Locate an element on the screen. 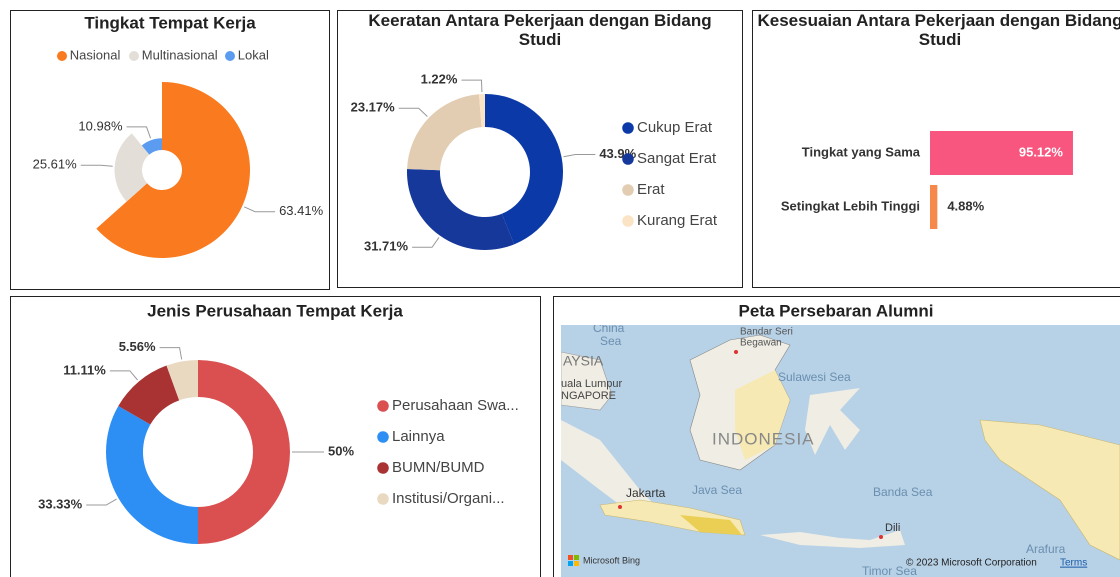 This screenshot has width=1120, height=577. map-label: NGAPORE is located at coordinates (588, 396).